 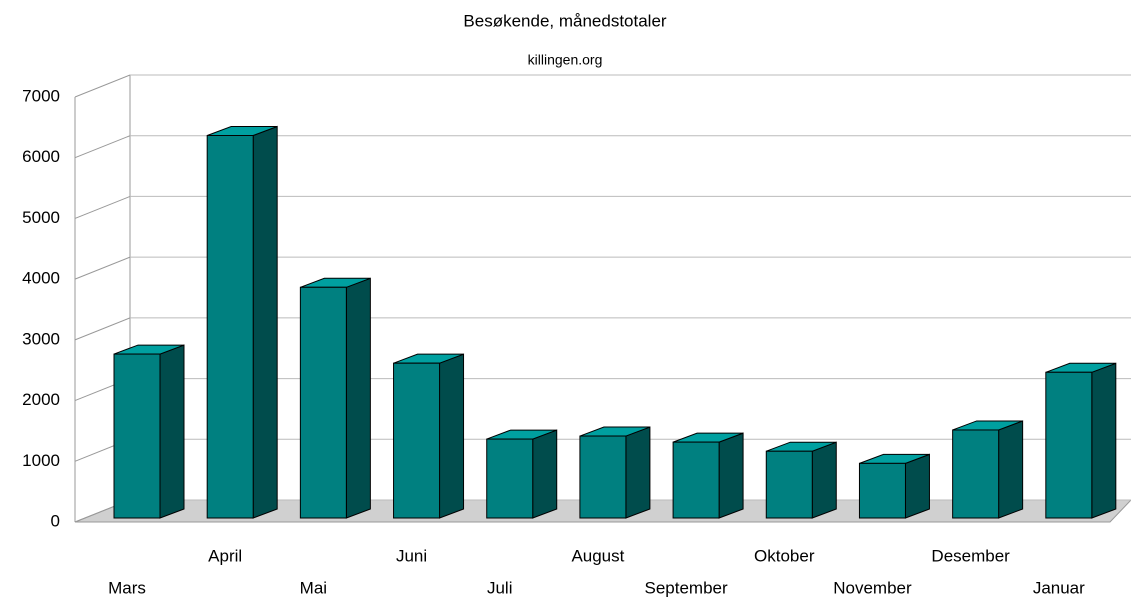 I want to click on y-tick-label: 6000, so click(x=41, y=156).